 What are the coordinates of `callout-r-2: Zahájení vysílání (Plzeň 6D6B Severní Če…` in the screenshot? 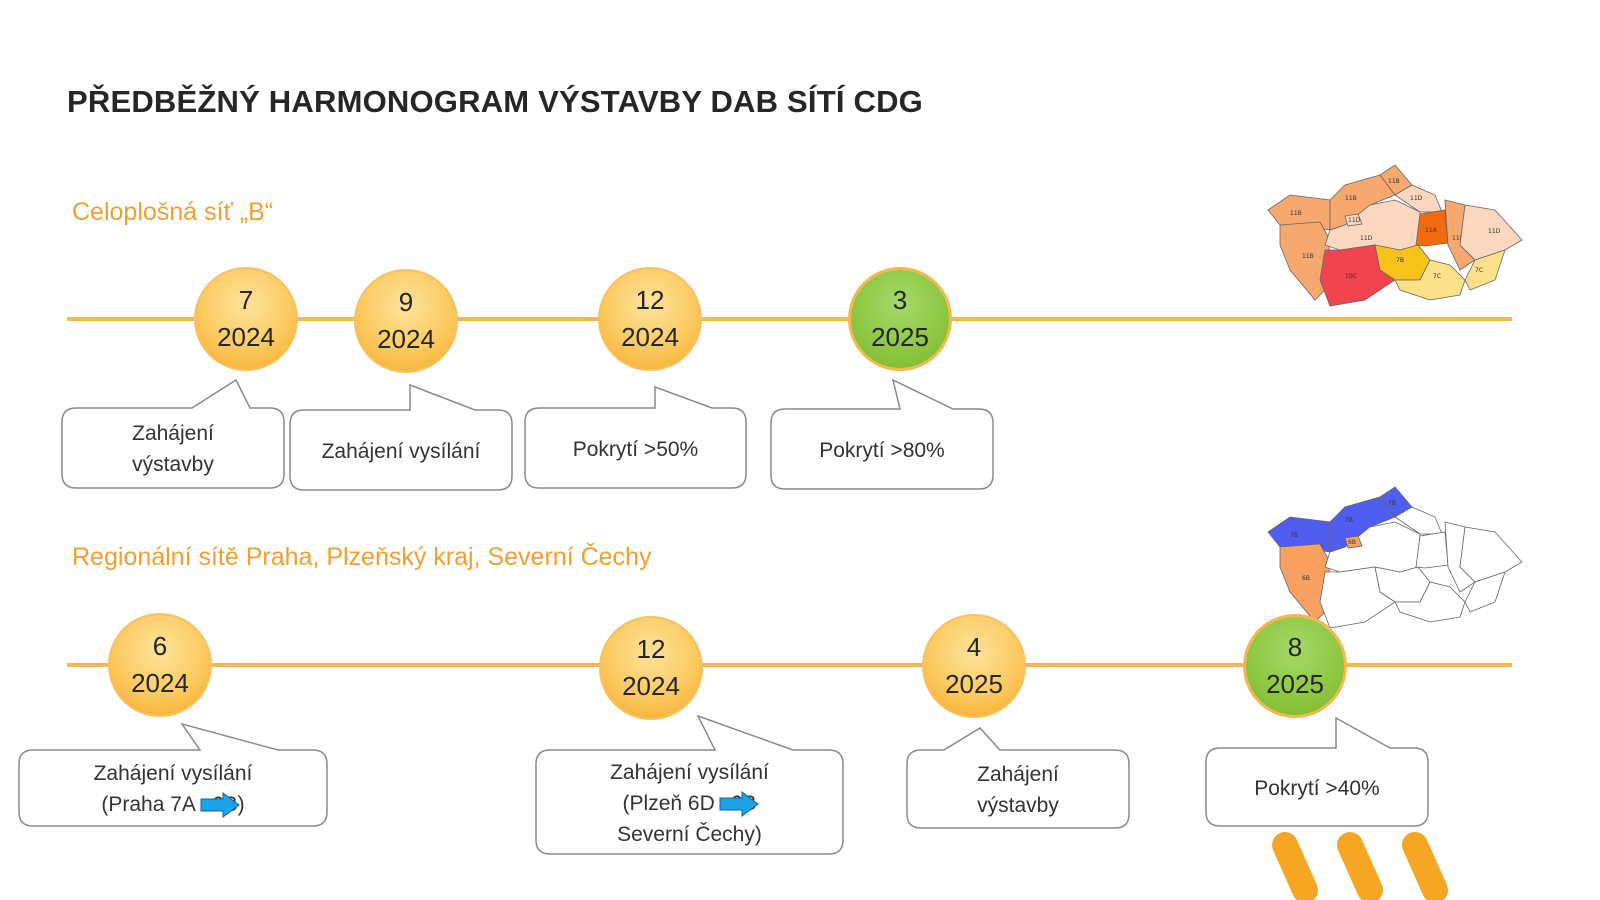 It's located at (689, 803).